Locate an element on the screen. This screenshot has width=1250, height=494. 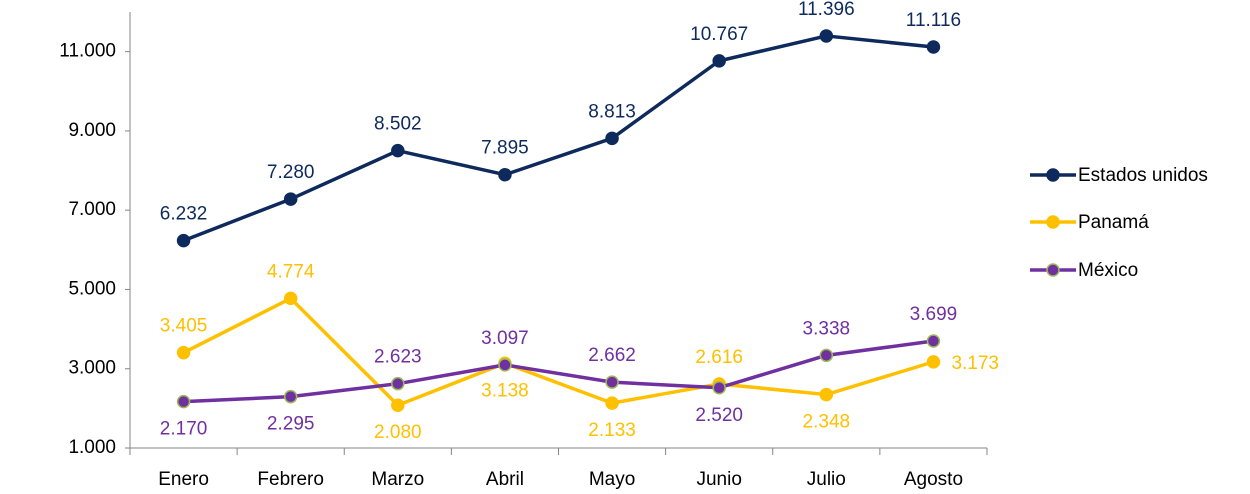
data-label: 2.348 is located at coordinates (827, 422).